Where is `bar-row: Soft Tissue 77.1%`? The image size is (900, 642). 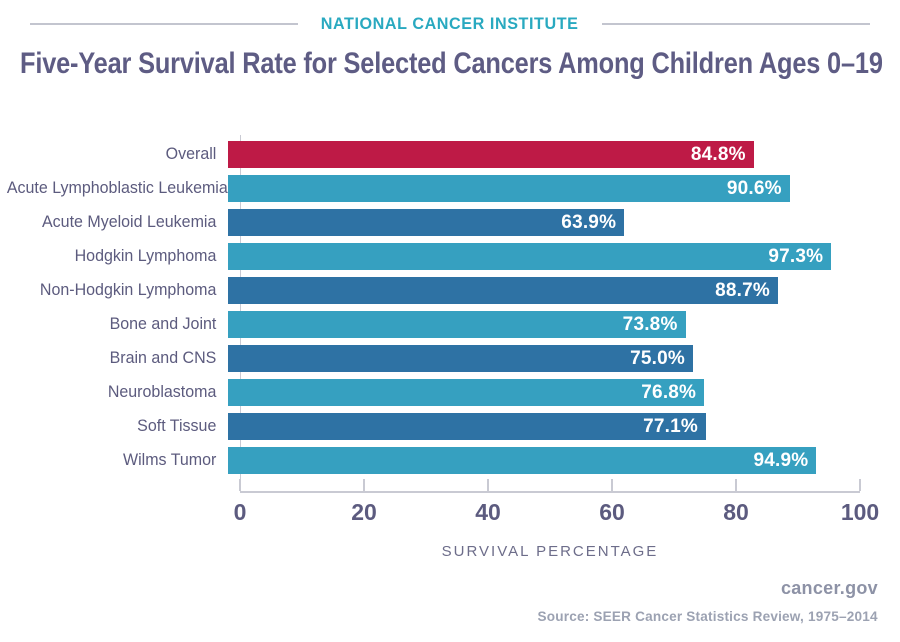
bar-row: Soft Tissue 77.1% is located at coordinates (430, 430).